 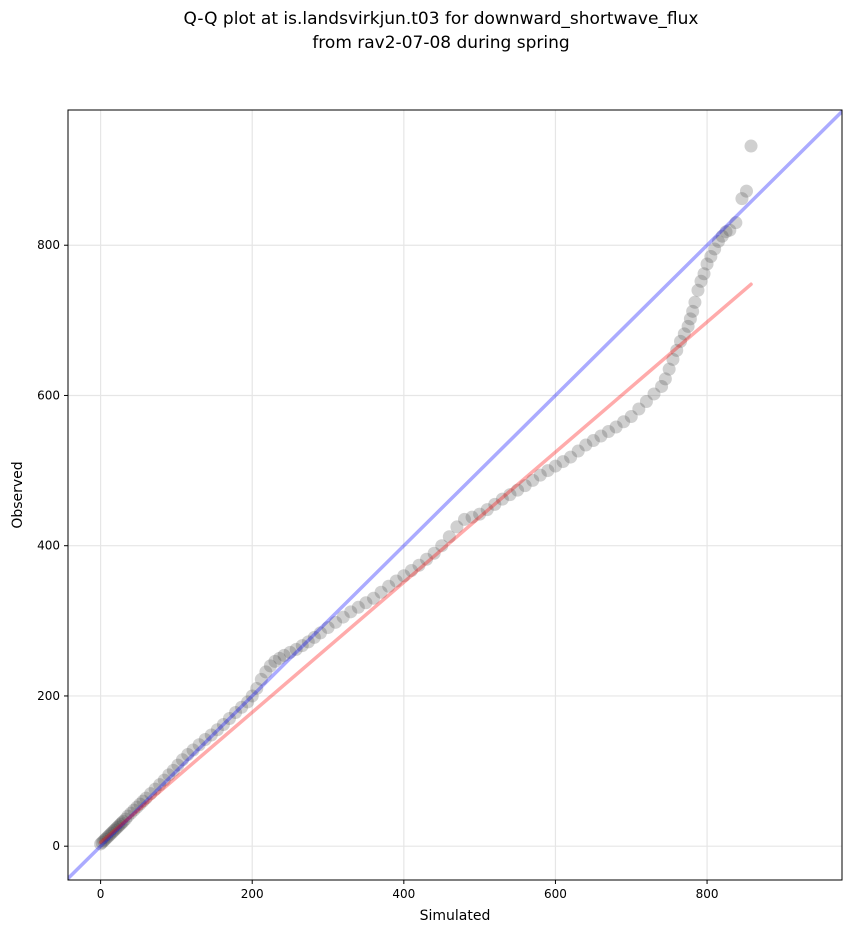 I want to click on x-tick-label: 200, so click(x=252, y=894).